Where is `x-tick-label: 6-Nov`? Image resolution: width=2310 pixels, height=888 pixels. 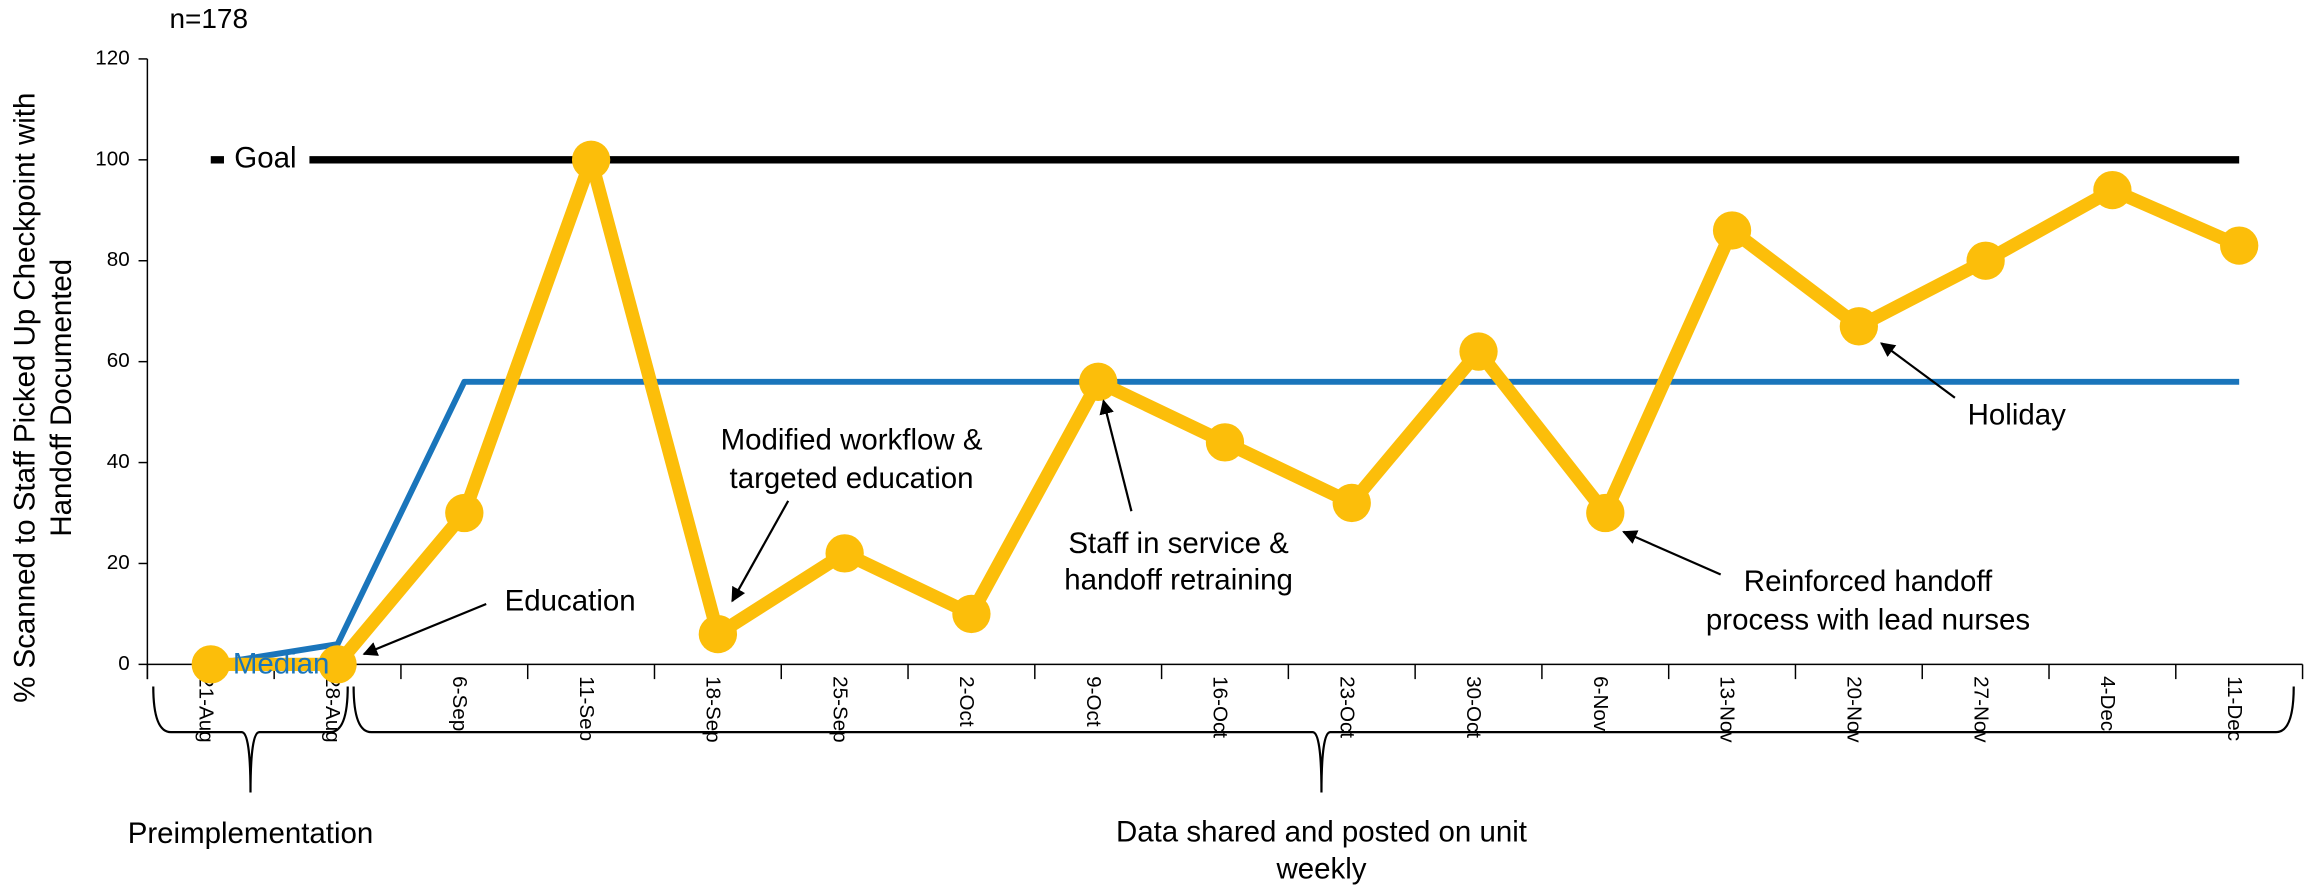 x-tick-label: 6-Nov is located at coordinates (1600, 704).